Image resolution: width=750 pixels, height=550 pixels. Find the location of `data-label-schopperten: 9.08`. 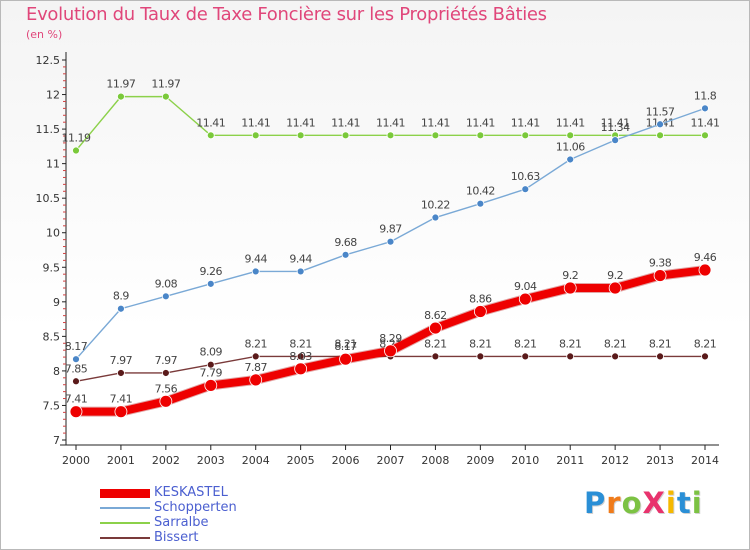

data-label-schopperten: 9.08 is located at coordinates (166, 283).